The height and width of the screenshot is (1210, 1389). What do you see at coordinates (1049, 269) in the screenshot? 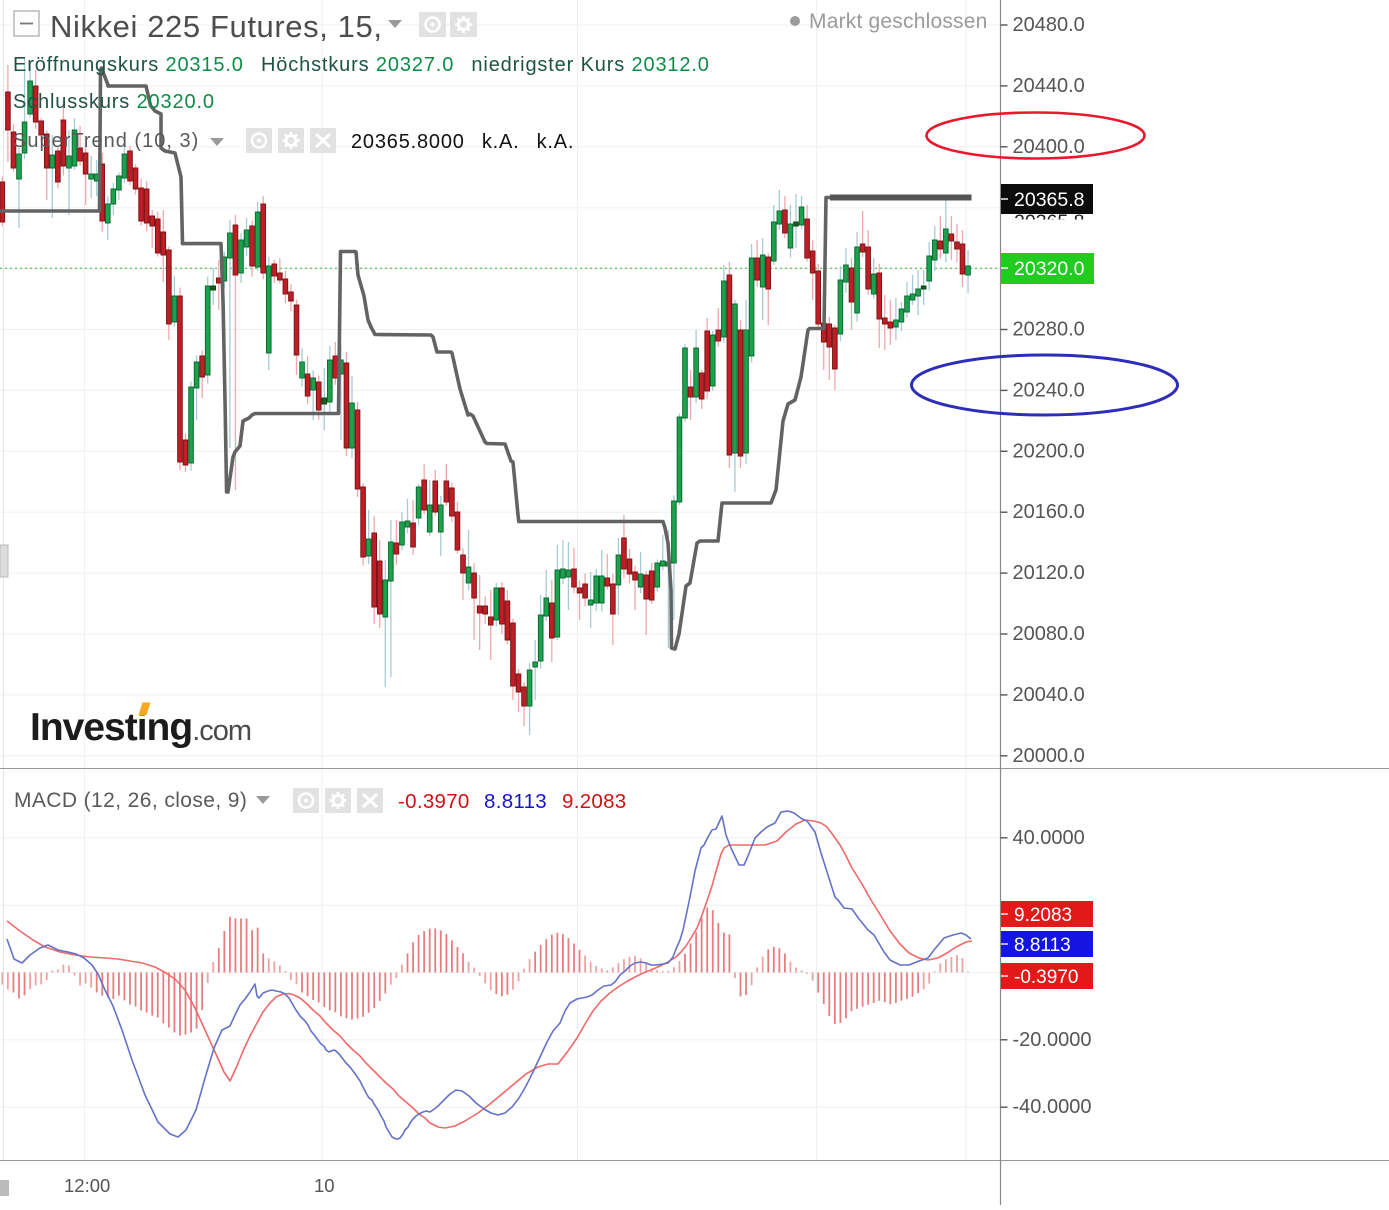
I see `svg-text: 20320.0` at bounding box center [1049, 269].